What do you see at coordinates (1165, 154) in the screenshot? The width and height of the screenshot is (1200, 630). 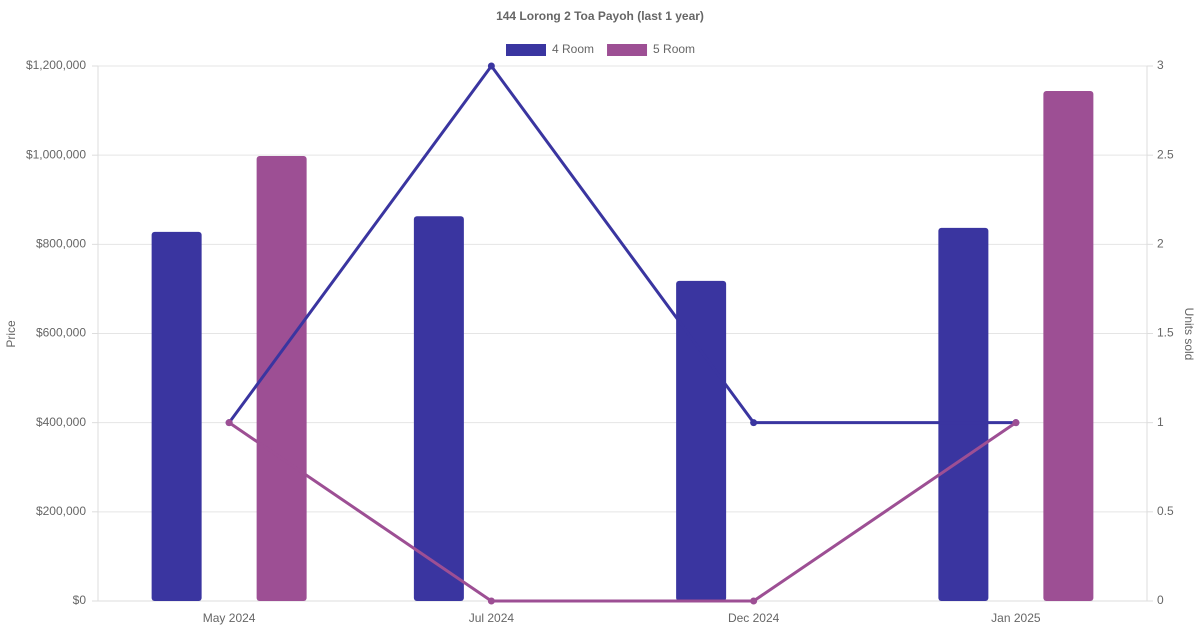 I see `y2-tick-label: 2.5` at bounding box center [1165, 154].